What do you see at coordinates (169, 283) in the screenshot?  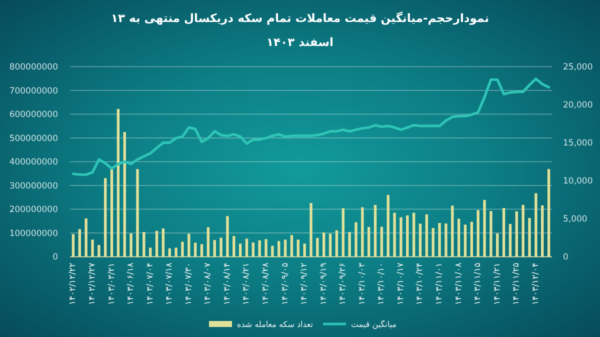 I see `x-tick-label: ۱۴۰۳/۰۷/۱۸` at bounding box center [169, 283].